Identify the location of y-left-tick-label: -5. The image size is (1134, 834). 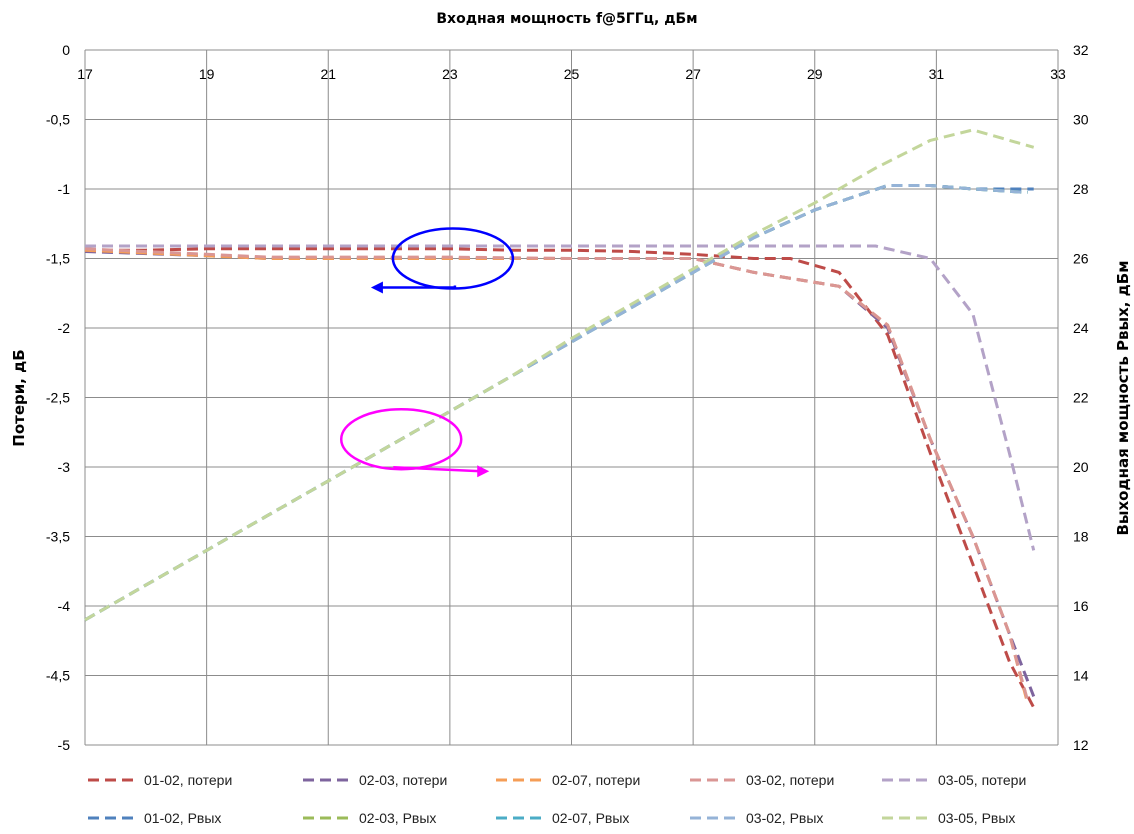
(64, 745).